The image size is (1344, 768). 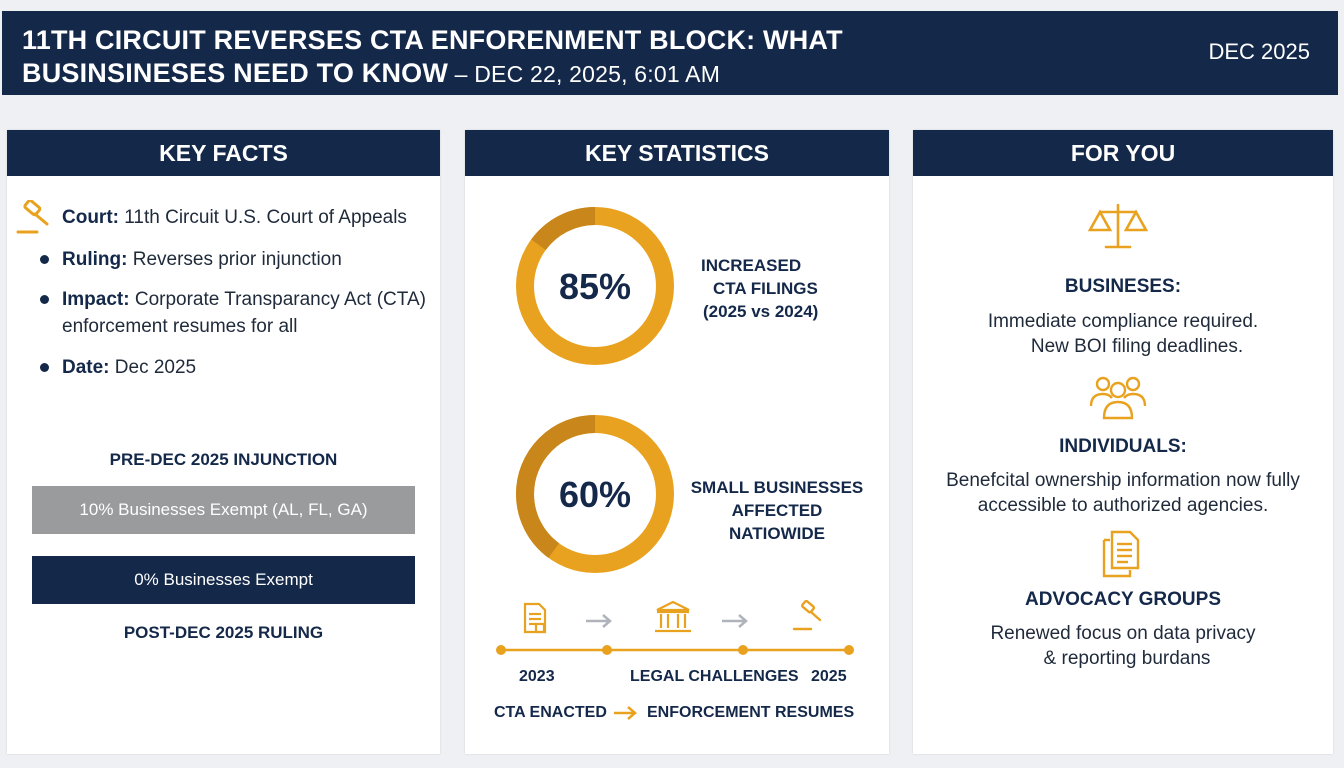 What do you see at coordinates (1259, 51) in the screenshot?
I see `header-date: DEC 2025` at bounding box center [1259, 51].